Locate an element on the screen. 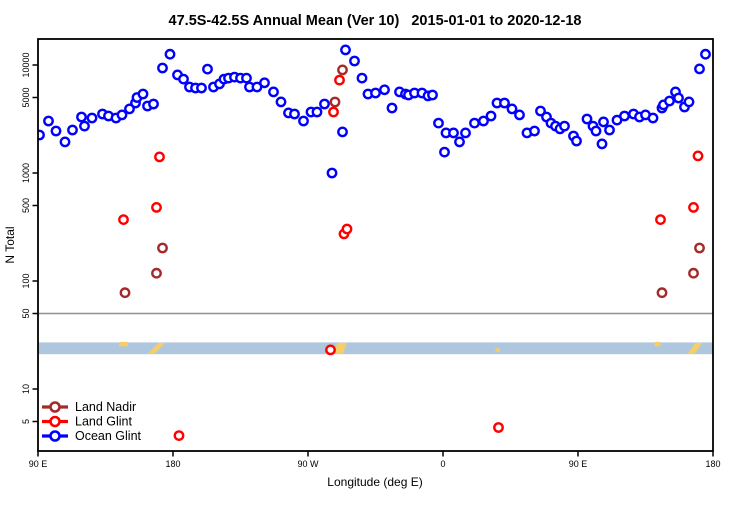  legend-label-land-nadir: Land Nadir is located at coordinates (105, 407).